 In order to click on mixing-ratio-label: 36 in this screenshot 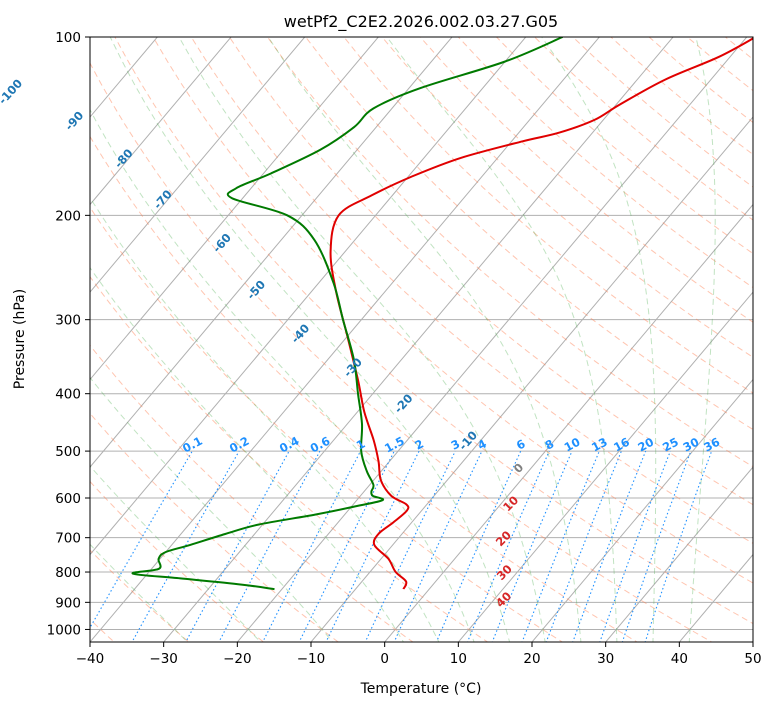, I will do `click(711, 445)`.